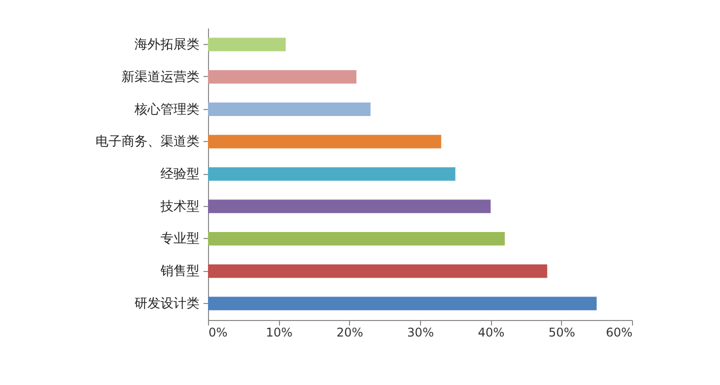 The width and height of the screenshot is (720, 385). I want to click on x-tick-label: 0%, so click(218, 333).